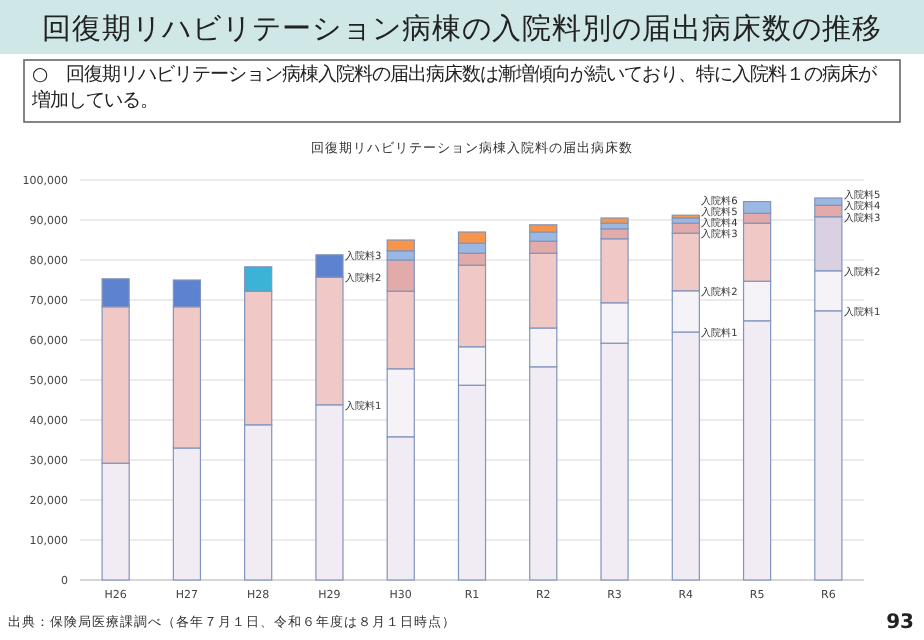 The height and width of the screenshot is (640, 924). Describe the element at coordinates (614, 220) in the screenshot. I see `bar` at that location.